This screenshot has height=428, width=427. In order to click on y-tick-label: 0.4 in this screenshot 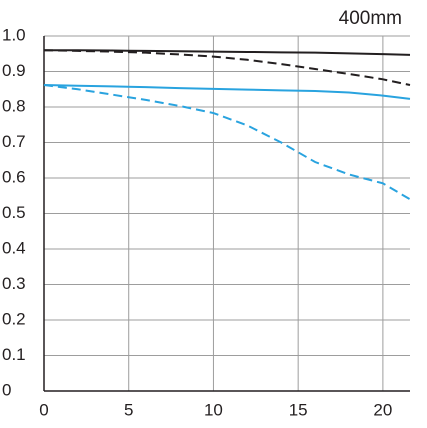, I will do `click(14, 247)`.